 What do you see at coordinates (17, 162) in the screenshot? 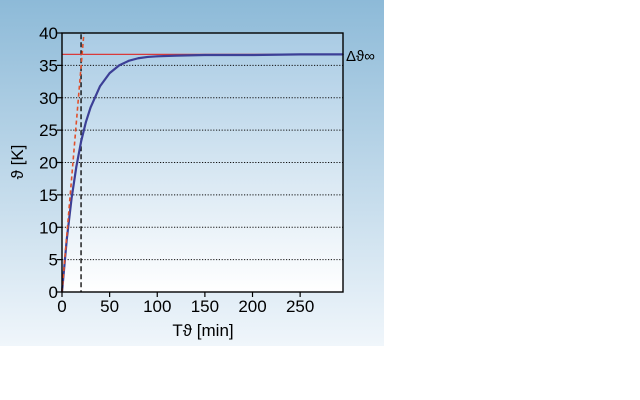
I see `y-axis-label: ϑ [K]` at bounding box center [17, 162].